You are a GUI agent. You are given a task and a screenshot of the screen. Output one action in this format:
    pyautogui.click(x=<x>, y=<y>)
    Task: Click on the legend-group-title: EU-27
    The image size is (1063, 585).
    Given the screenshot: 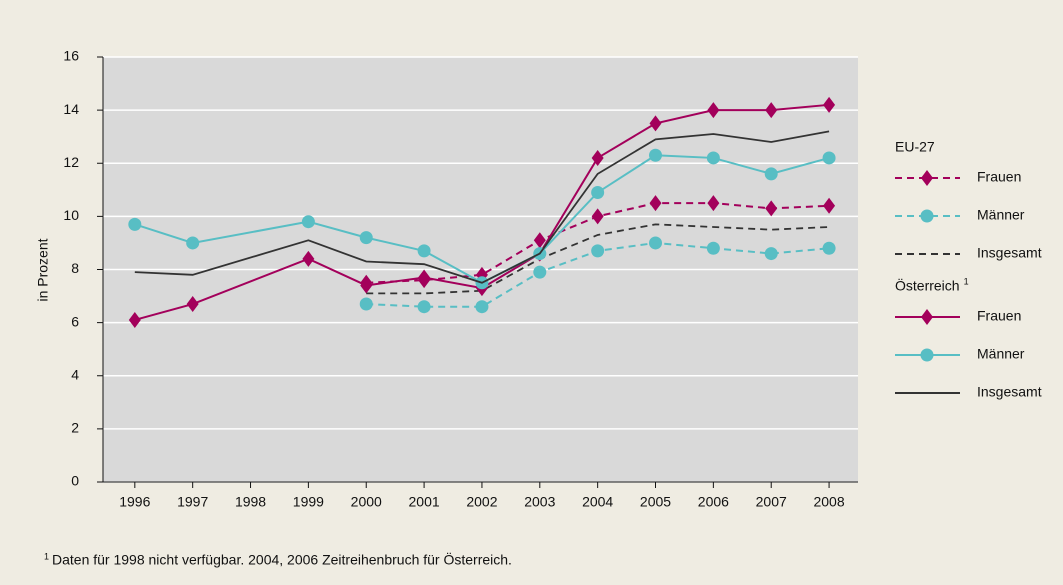 What is the action you would take?
    pyautogui.click(x=915, y=147)
    